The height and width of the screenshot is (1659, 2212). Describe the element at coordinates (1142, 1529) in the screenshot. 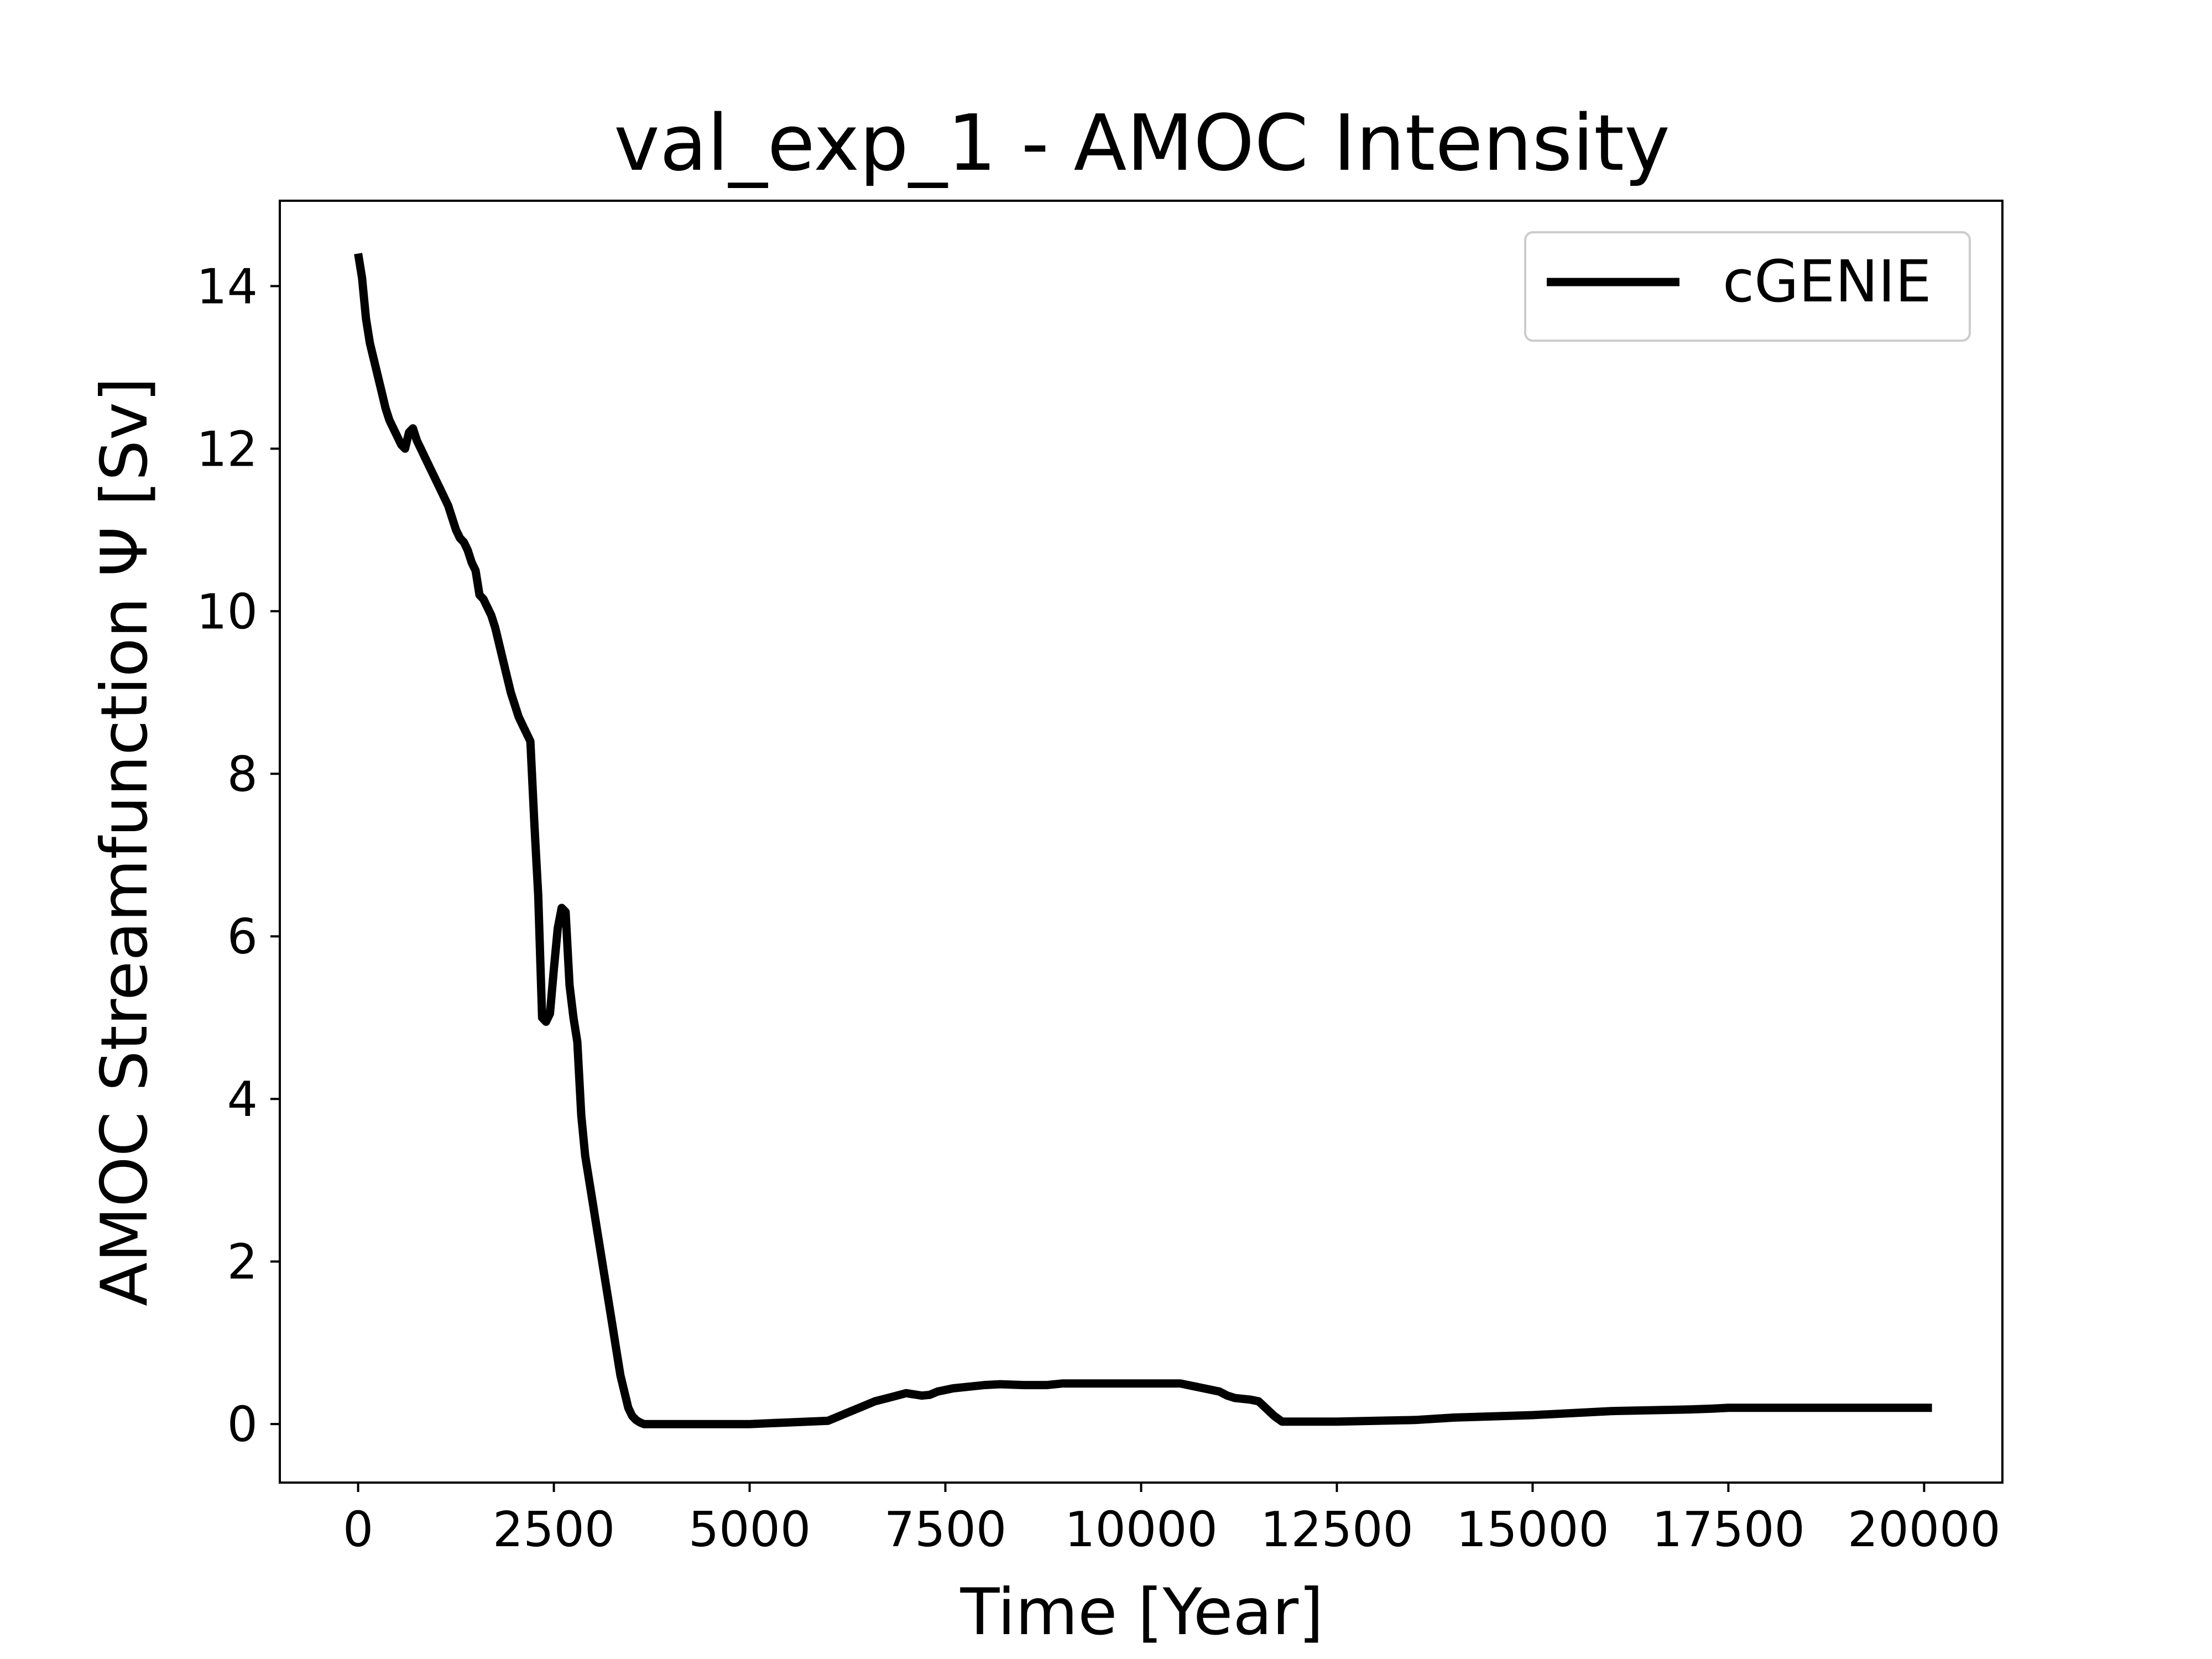

I see `x-tick-label: 10000` at that location.